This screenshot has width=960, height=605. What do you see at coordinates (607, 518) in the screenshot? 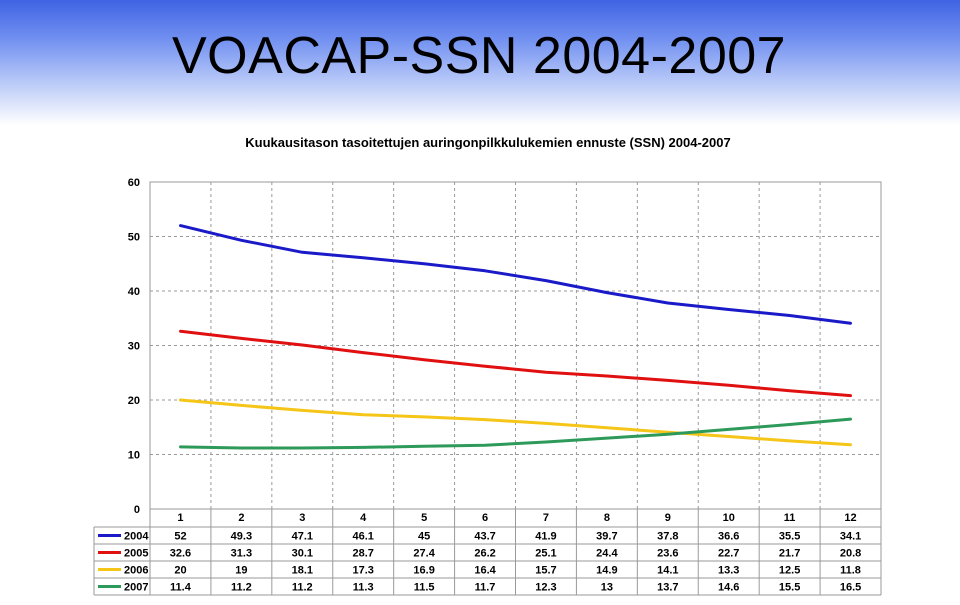
I see `x-tick-label: 8` at bounding box center [607, 518].